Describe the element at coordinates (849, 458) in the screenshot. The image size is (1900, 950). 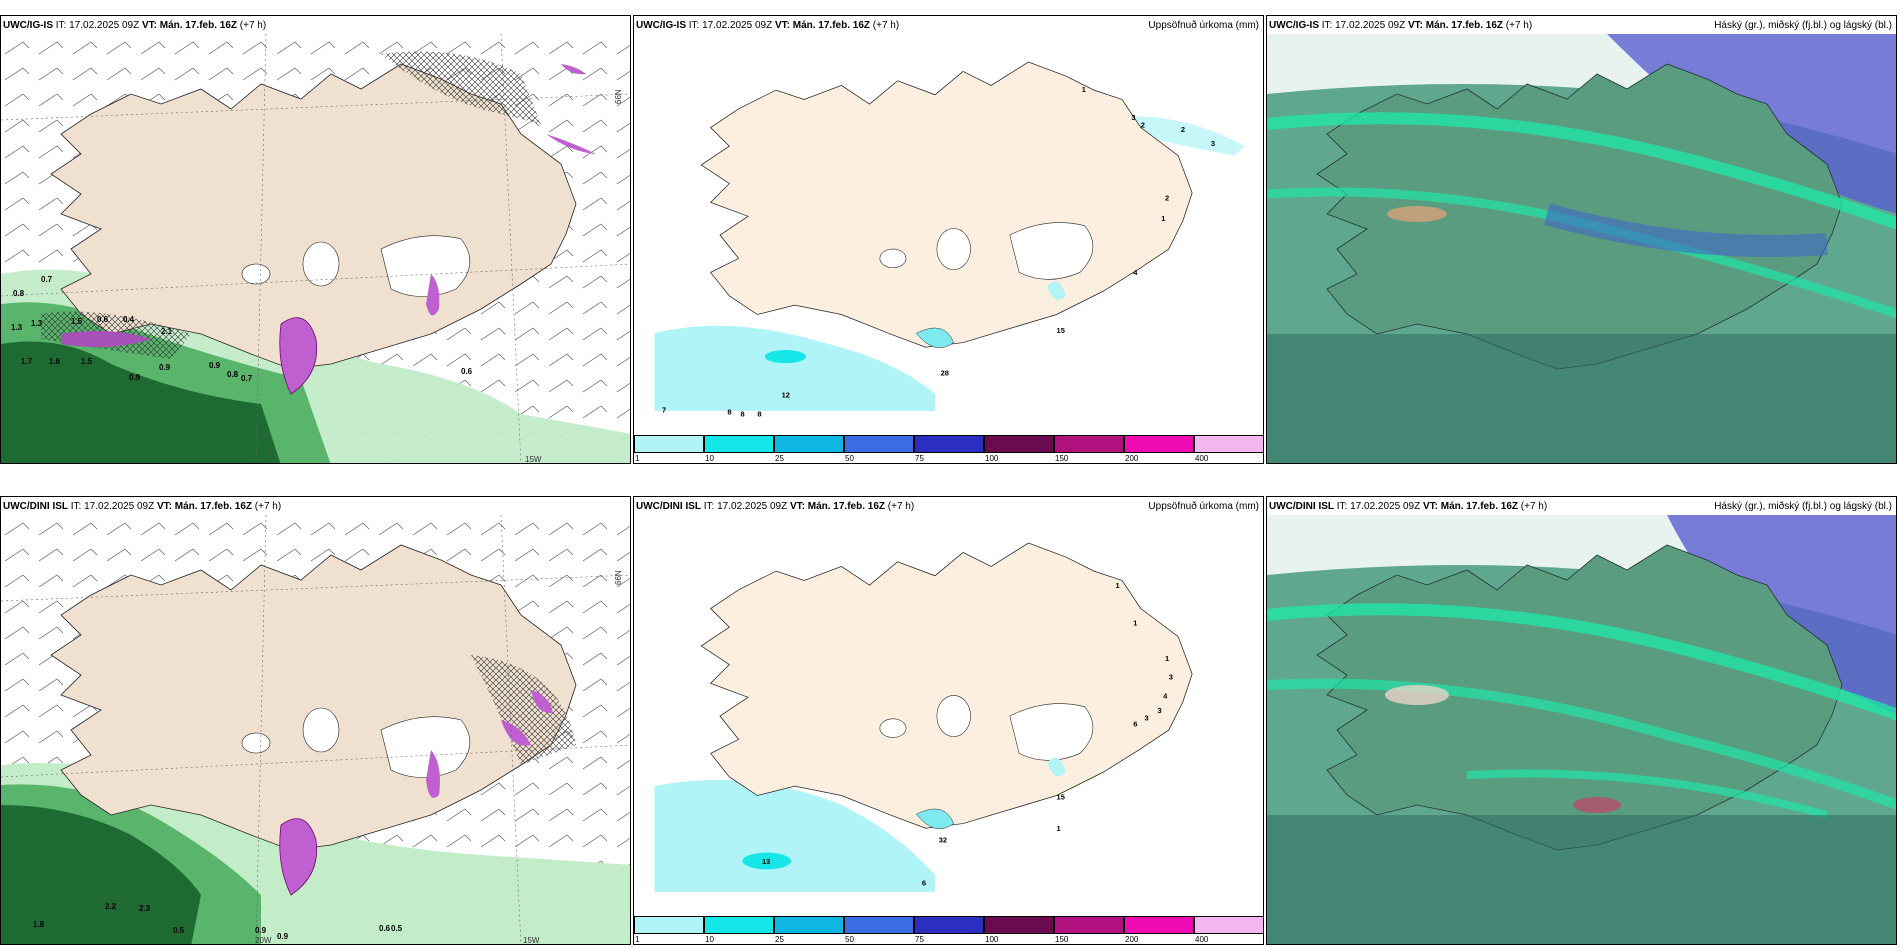
I see `legend-tick: 50` at that location.